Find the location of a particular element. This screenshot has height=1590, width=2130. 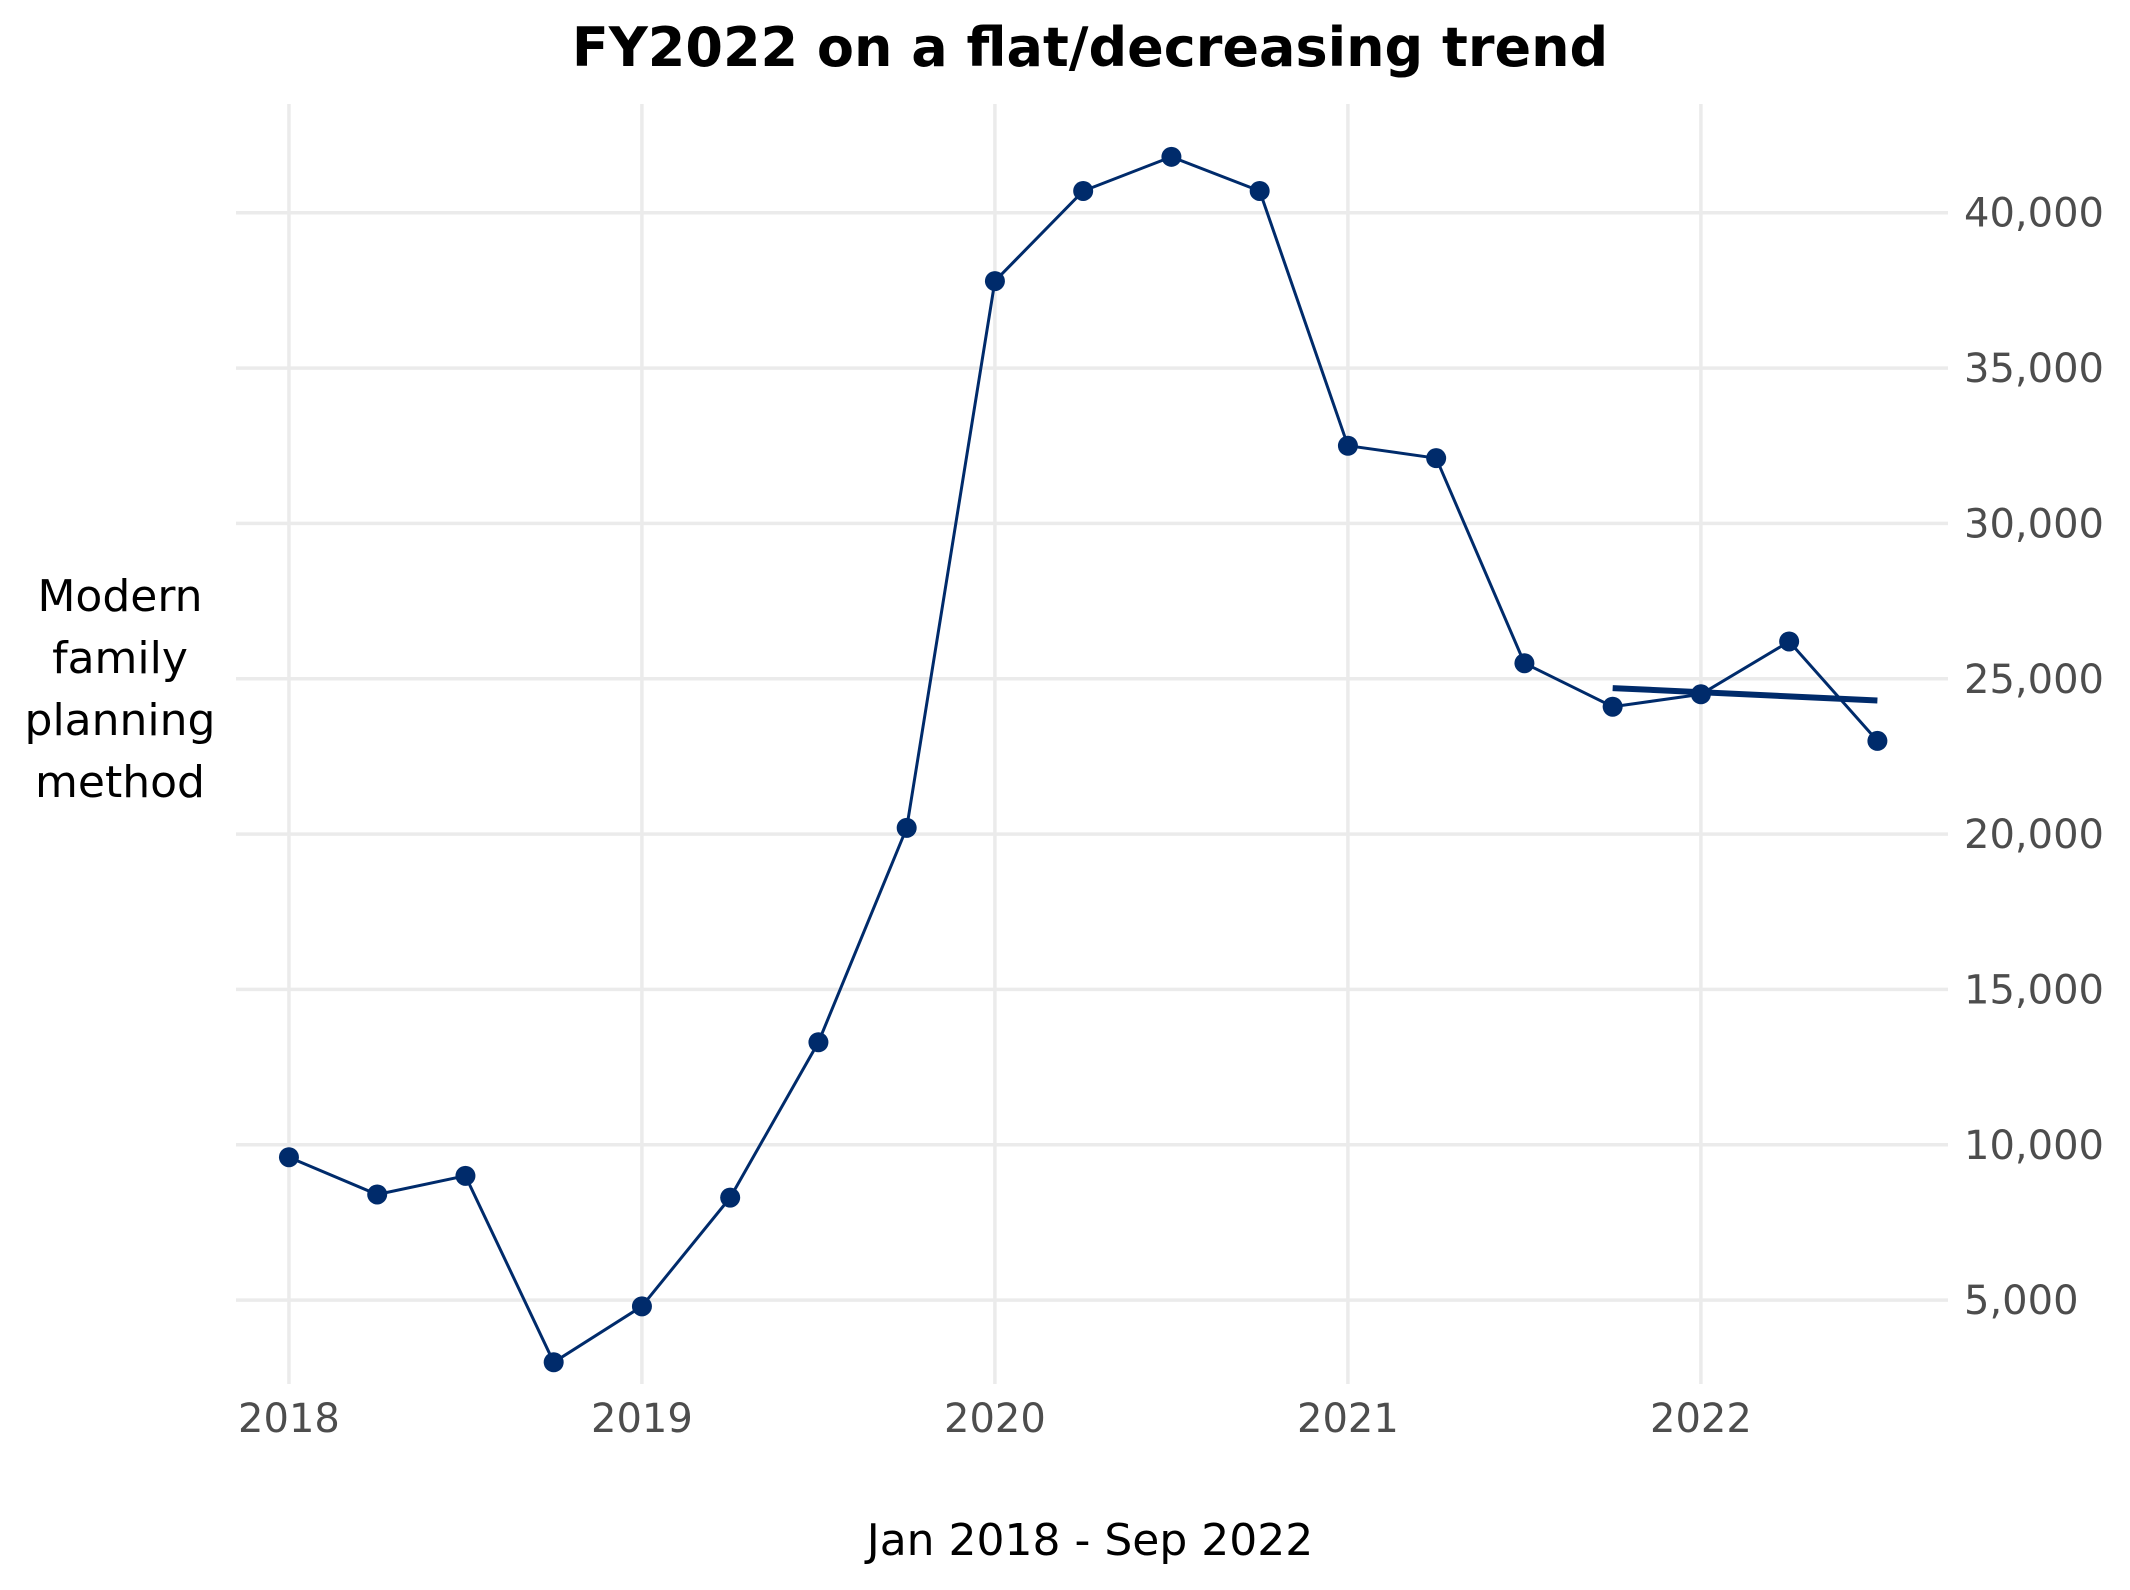

trend-layer is located at coordinates (1745, 694).